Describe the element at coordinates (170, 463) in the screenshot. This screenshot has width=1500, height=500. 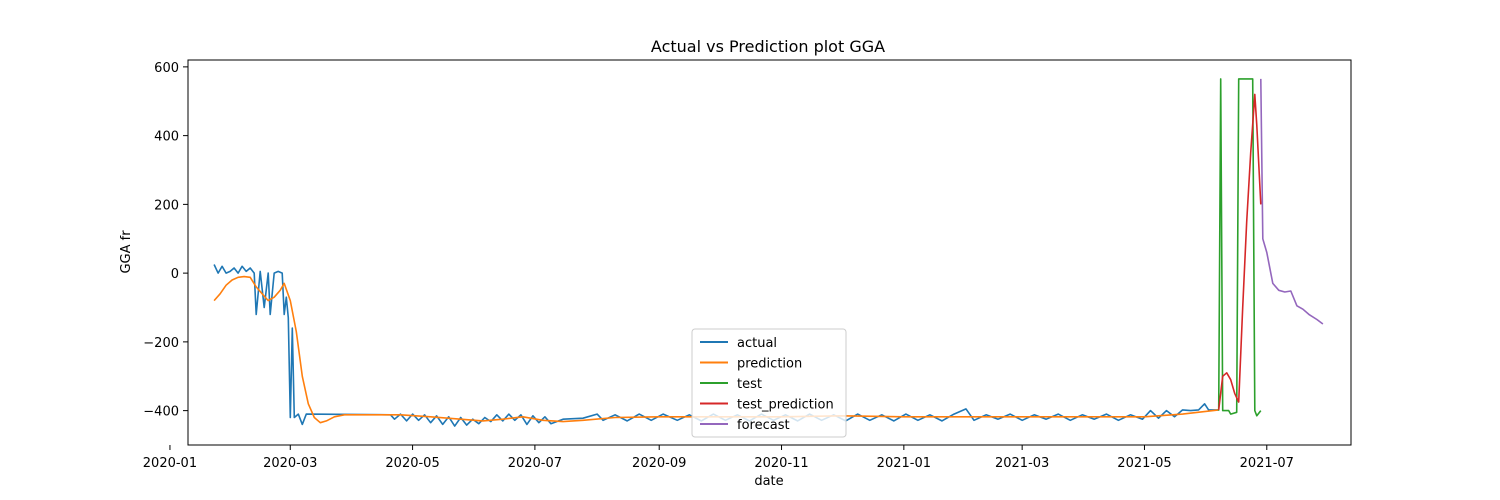
I see `x-tick-label: 2020-01` at that location.